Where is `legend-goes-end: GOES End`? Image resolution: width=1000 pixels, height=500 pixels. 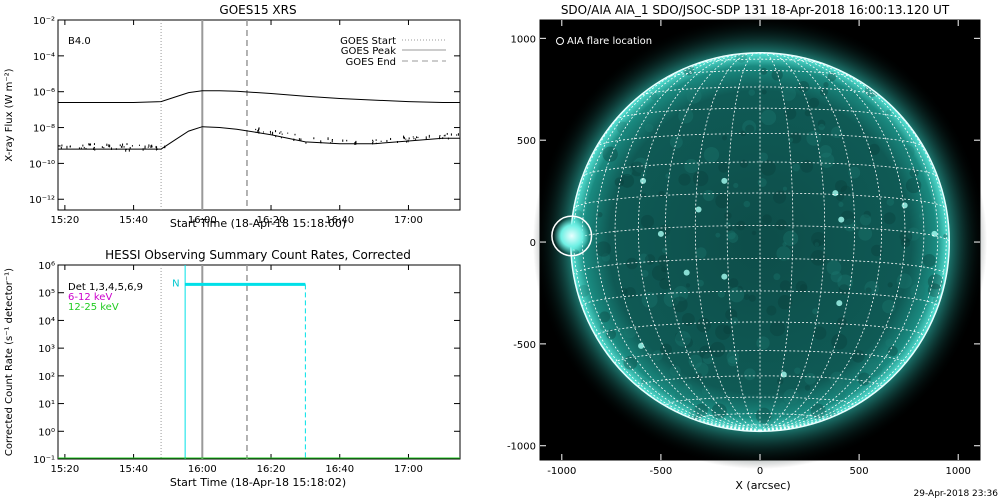
legend-goes-end: GOES End is located at coordinates (371, 62).